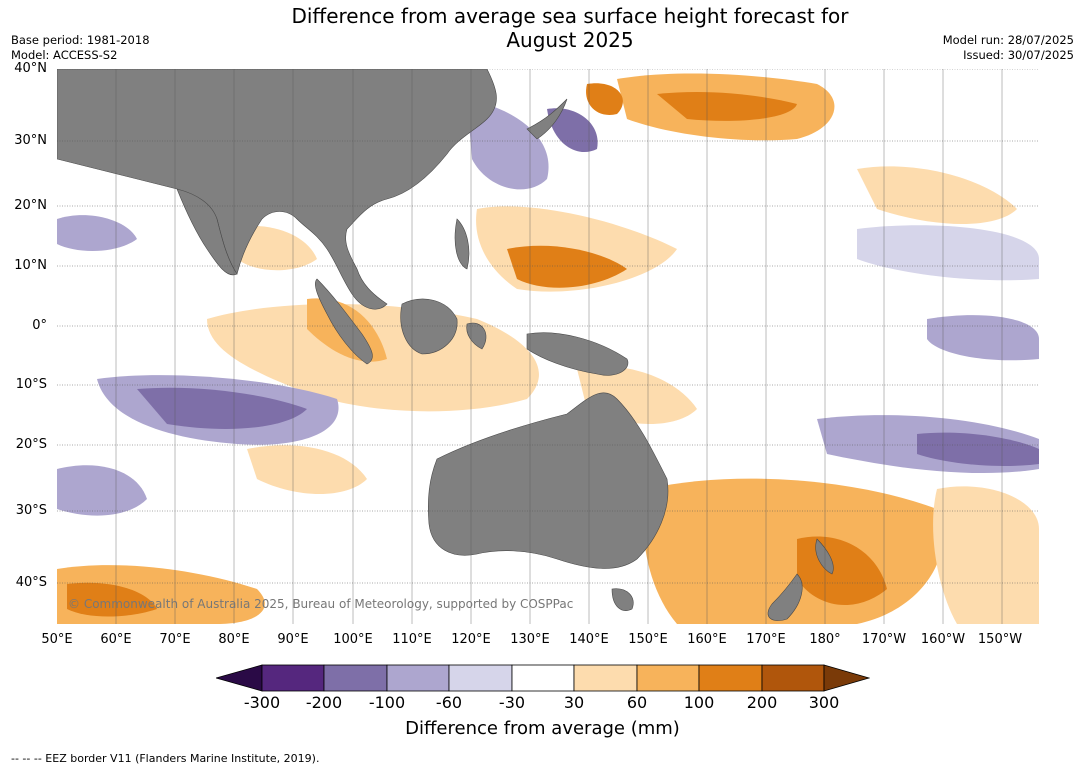  I want to click on anomaly-south-pacific-core, so click(978, 449).